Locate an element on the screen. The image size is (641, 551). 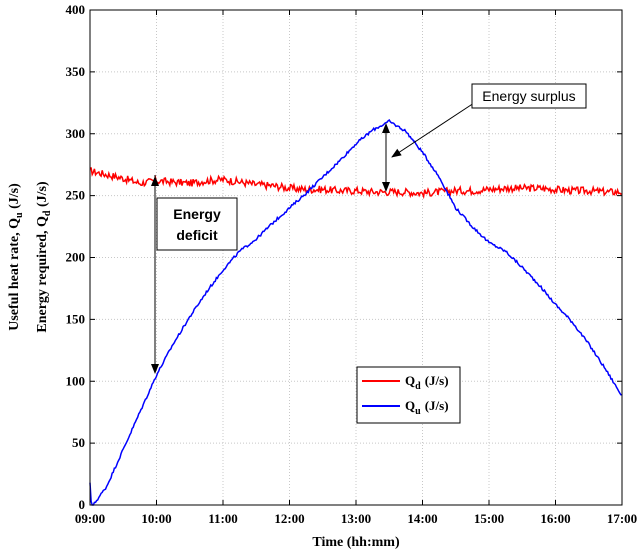
annotation-deficit: Energy deficit is located at coordinates (197, 224).